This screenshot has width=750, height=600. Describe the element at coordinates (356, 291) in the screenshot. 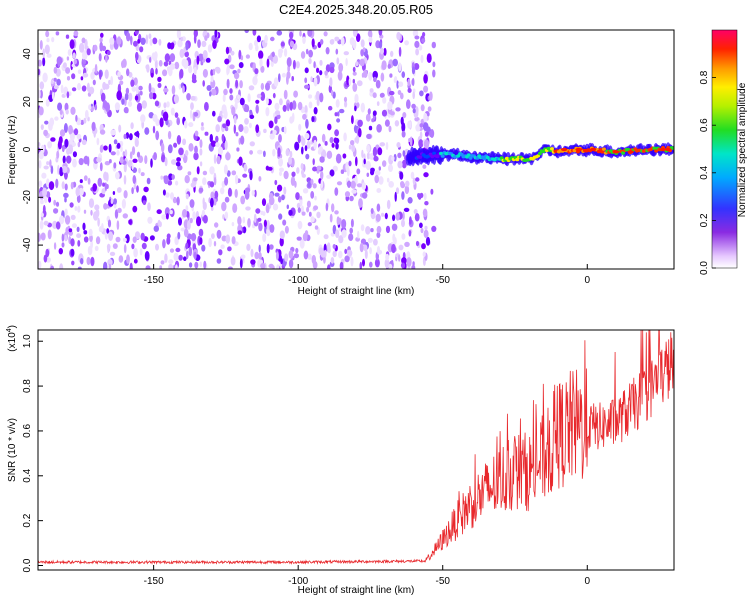

I see `top-x-label: Height of straight line (km)` at that location.